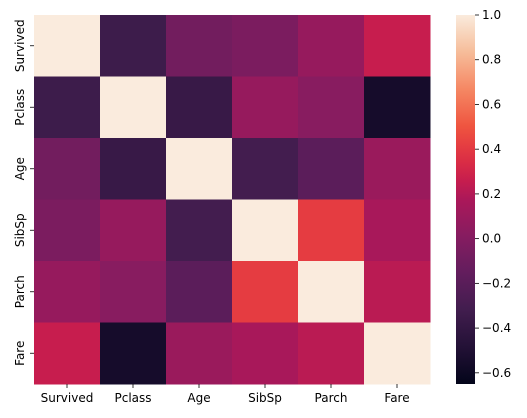 This screenshot has width=527, height=418. What do you see at coordinates (199, 292) in the screenshot?
I see `heatmap-cell-parch-age` at bounding box center [199, 292].